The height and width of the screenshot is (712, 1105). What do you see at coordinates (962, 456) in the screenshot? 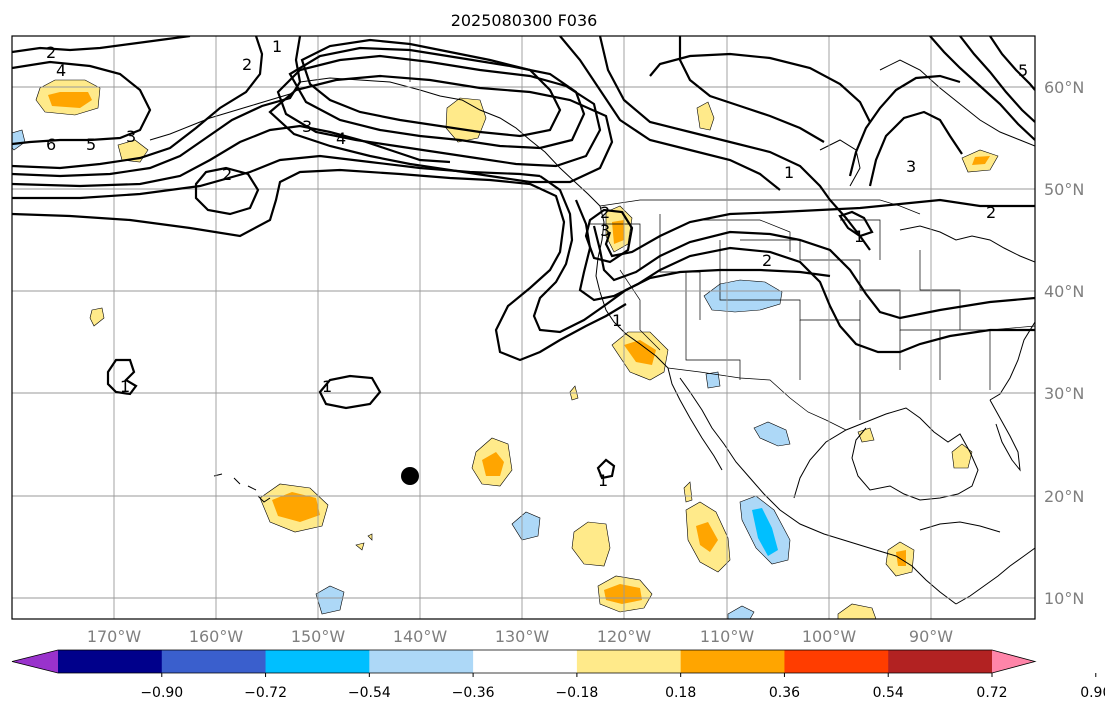
I see `yellow-patch-florida` at bounding box center [962, 456].